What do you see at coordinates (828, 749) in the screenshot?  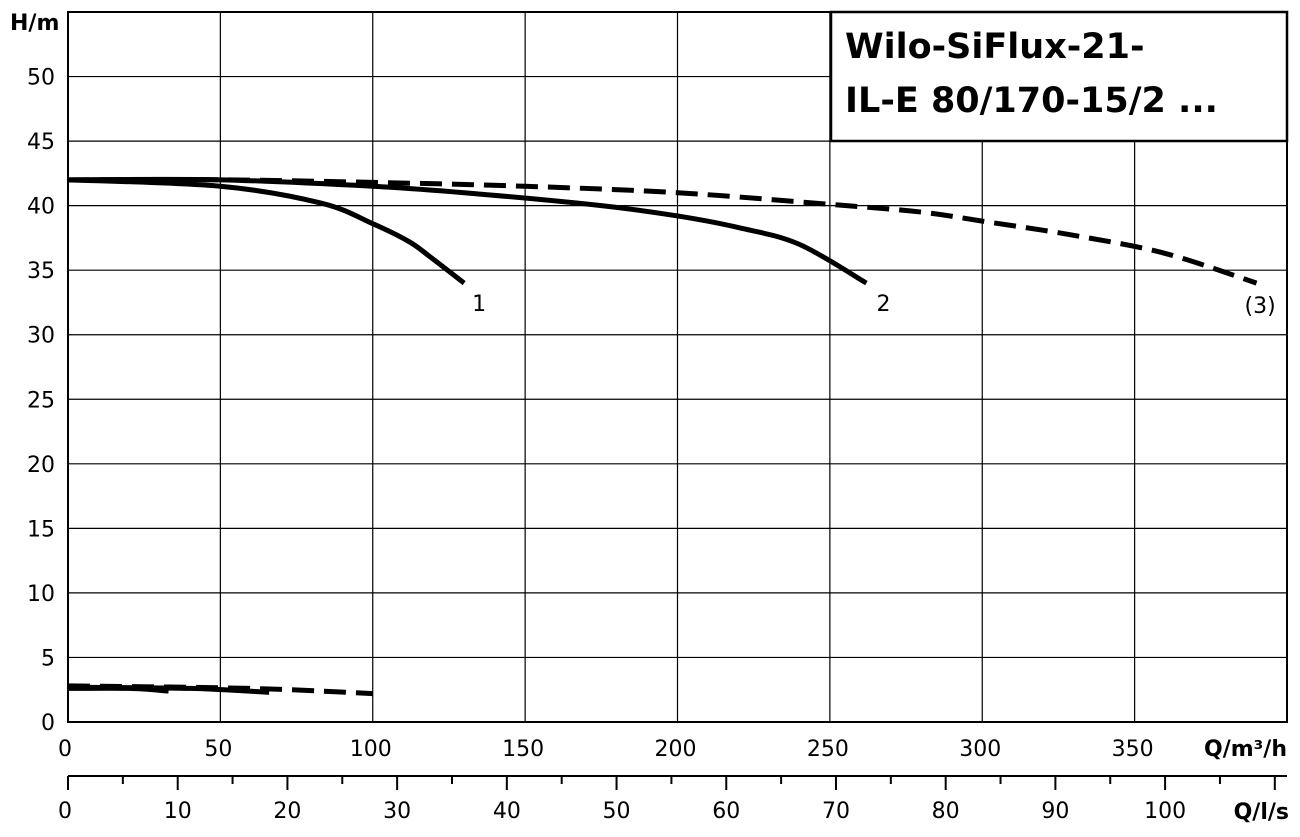 I see `x-tick-label: 250` at bounding box center [828, 749].